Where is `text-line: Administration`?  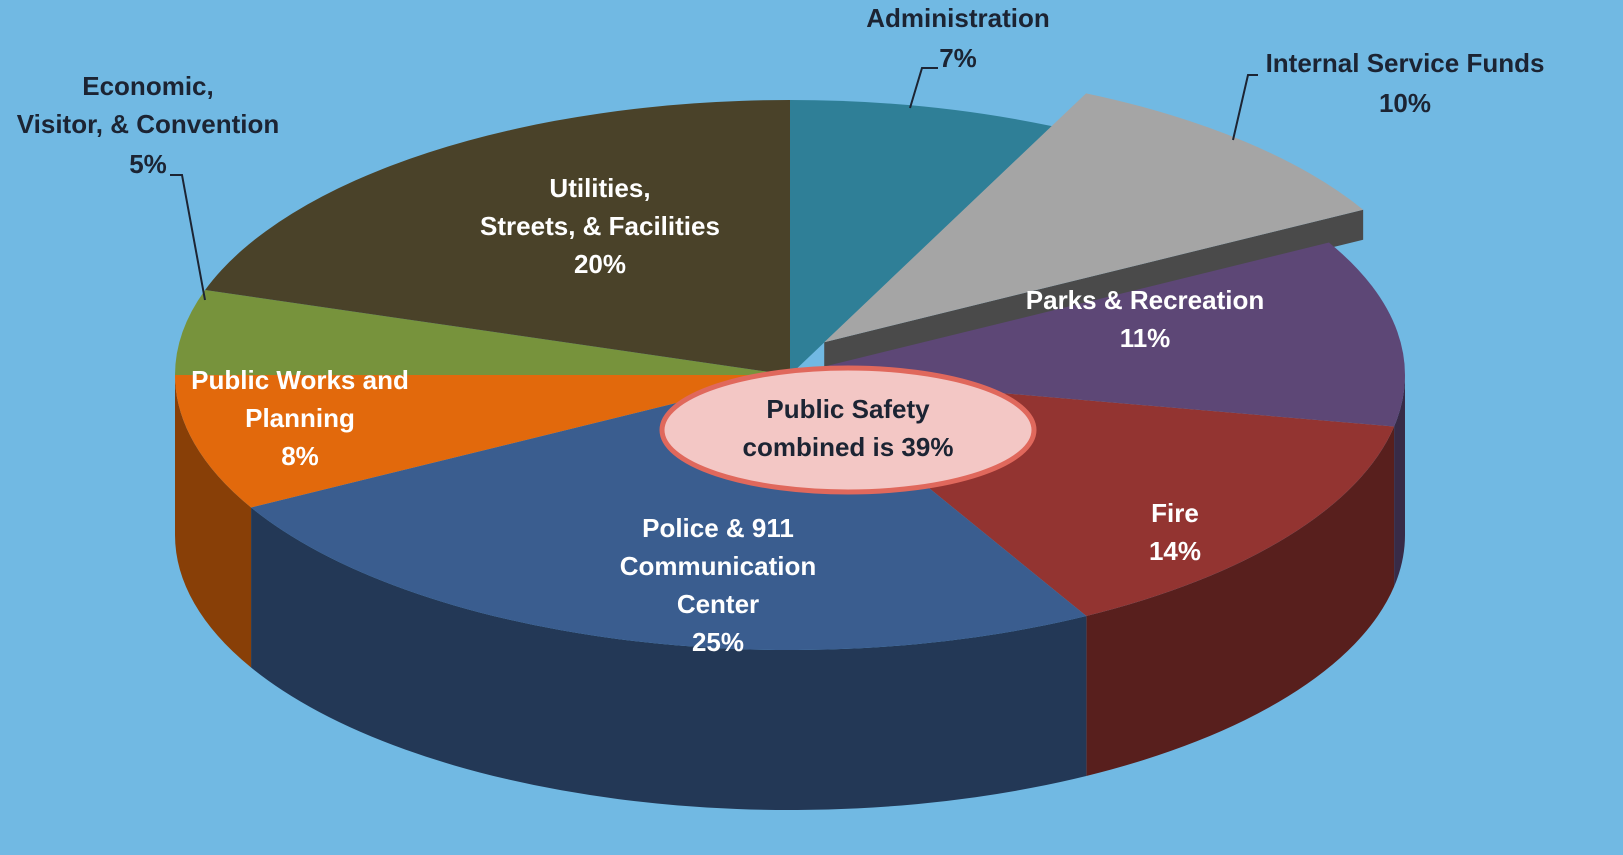 text-line: Administration is located at coordinates (957, 18).